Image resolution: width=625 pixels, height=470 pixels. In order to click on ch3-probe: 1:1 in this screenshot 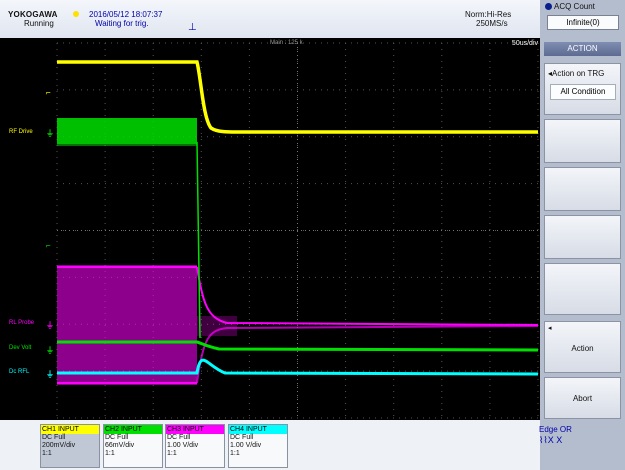, I will do `click(172, 453)`.